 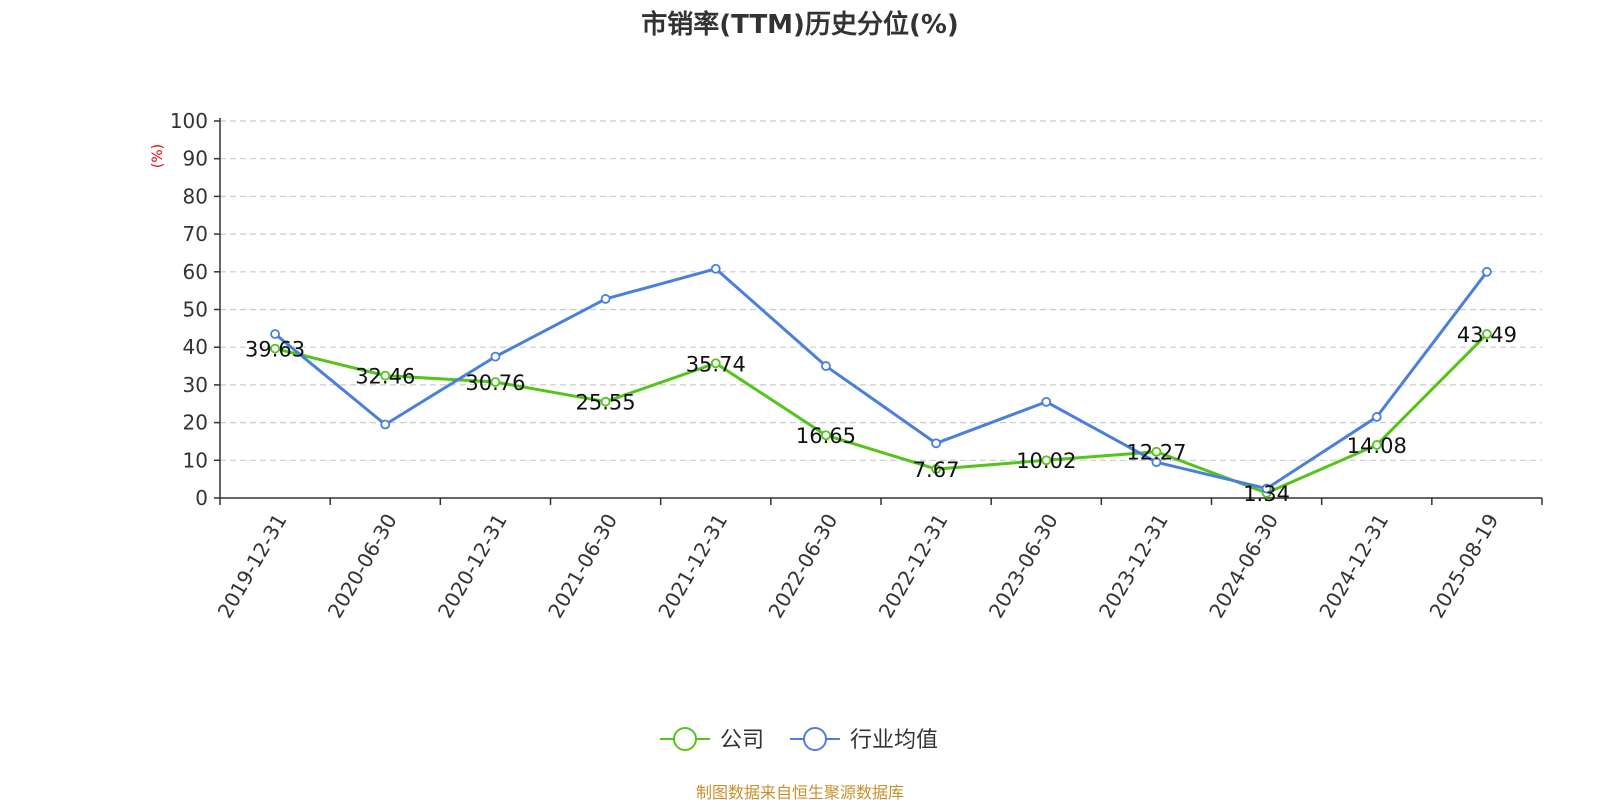 What do you see at coordinates (894, 740) in the screenshot?
I see `legend-label: 行业均值` at bounding box center [894, 740].